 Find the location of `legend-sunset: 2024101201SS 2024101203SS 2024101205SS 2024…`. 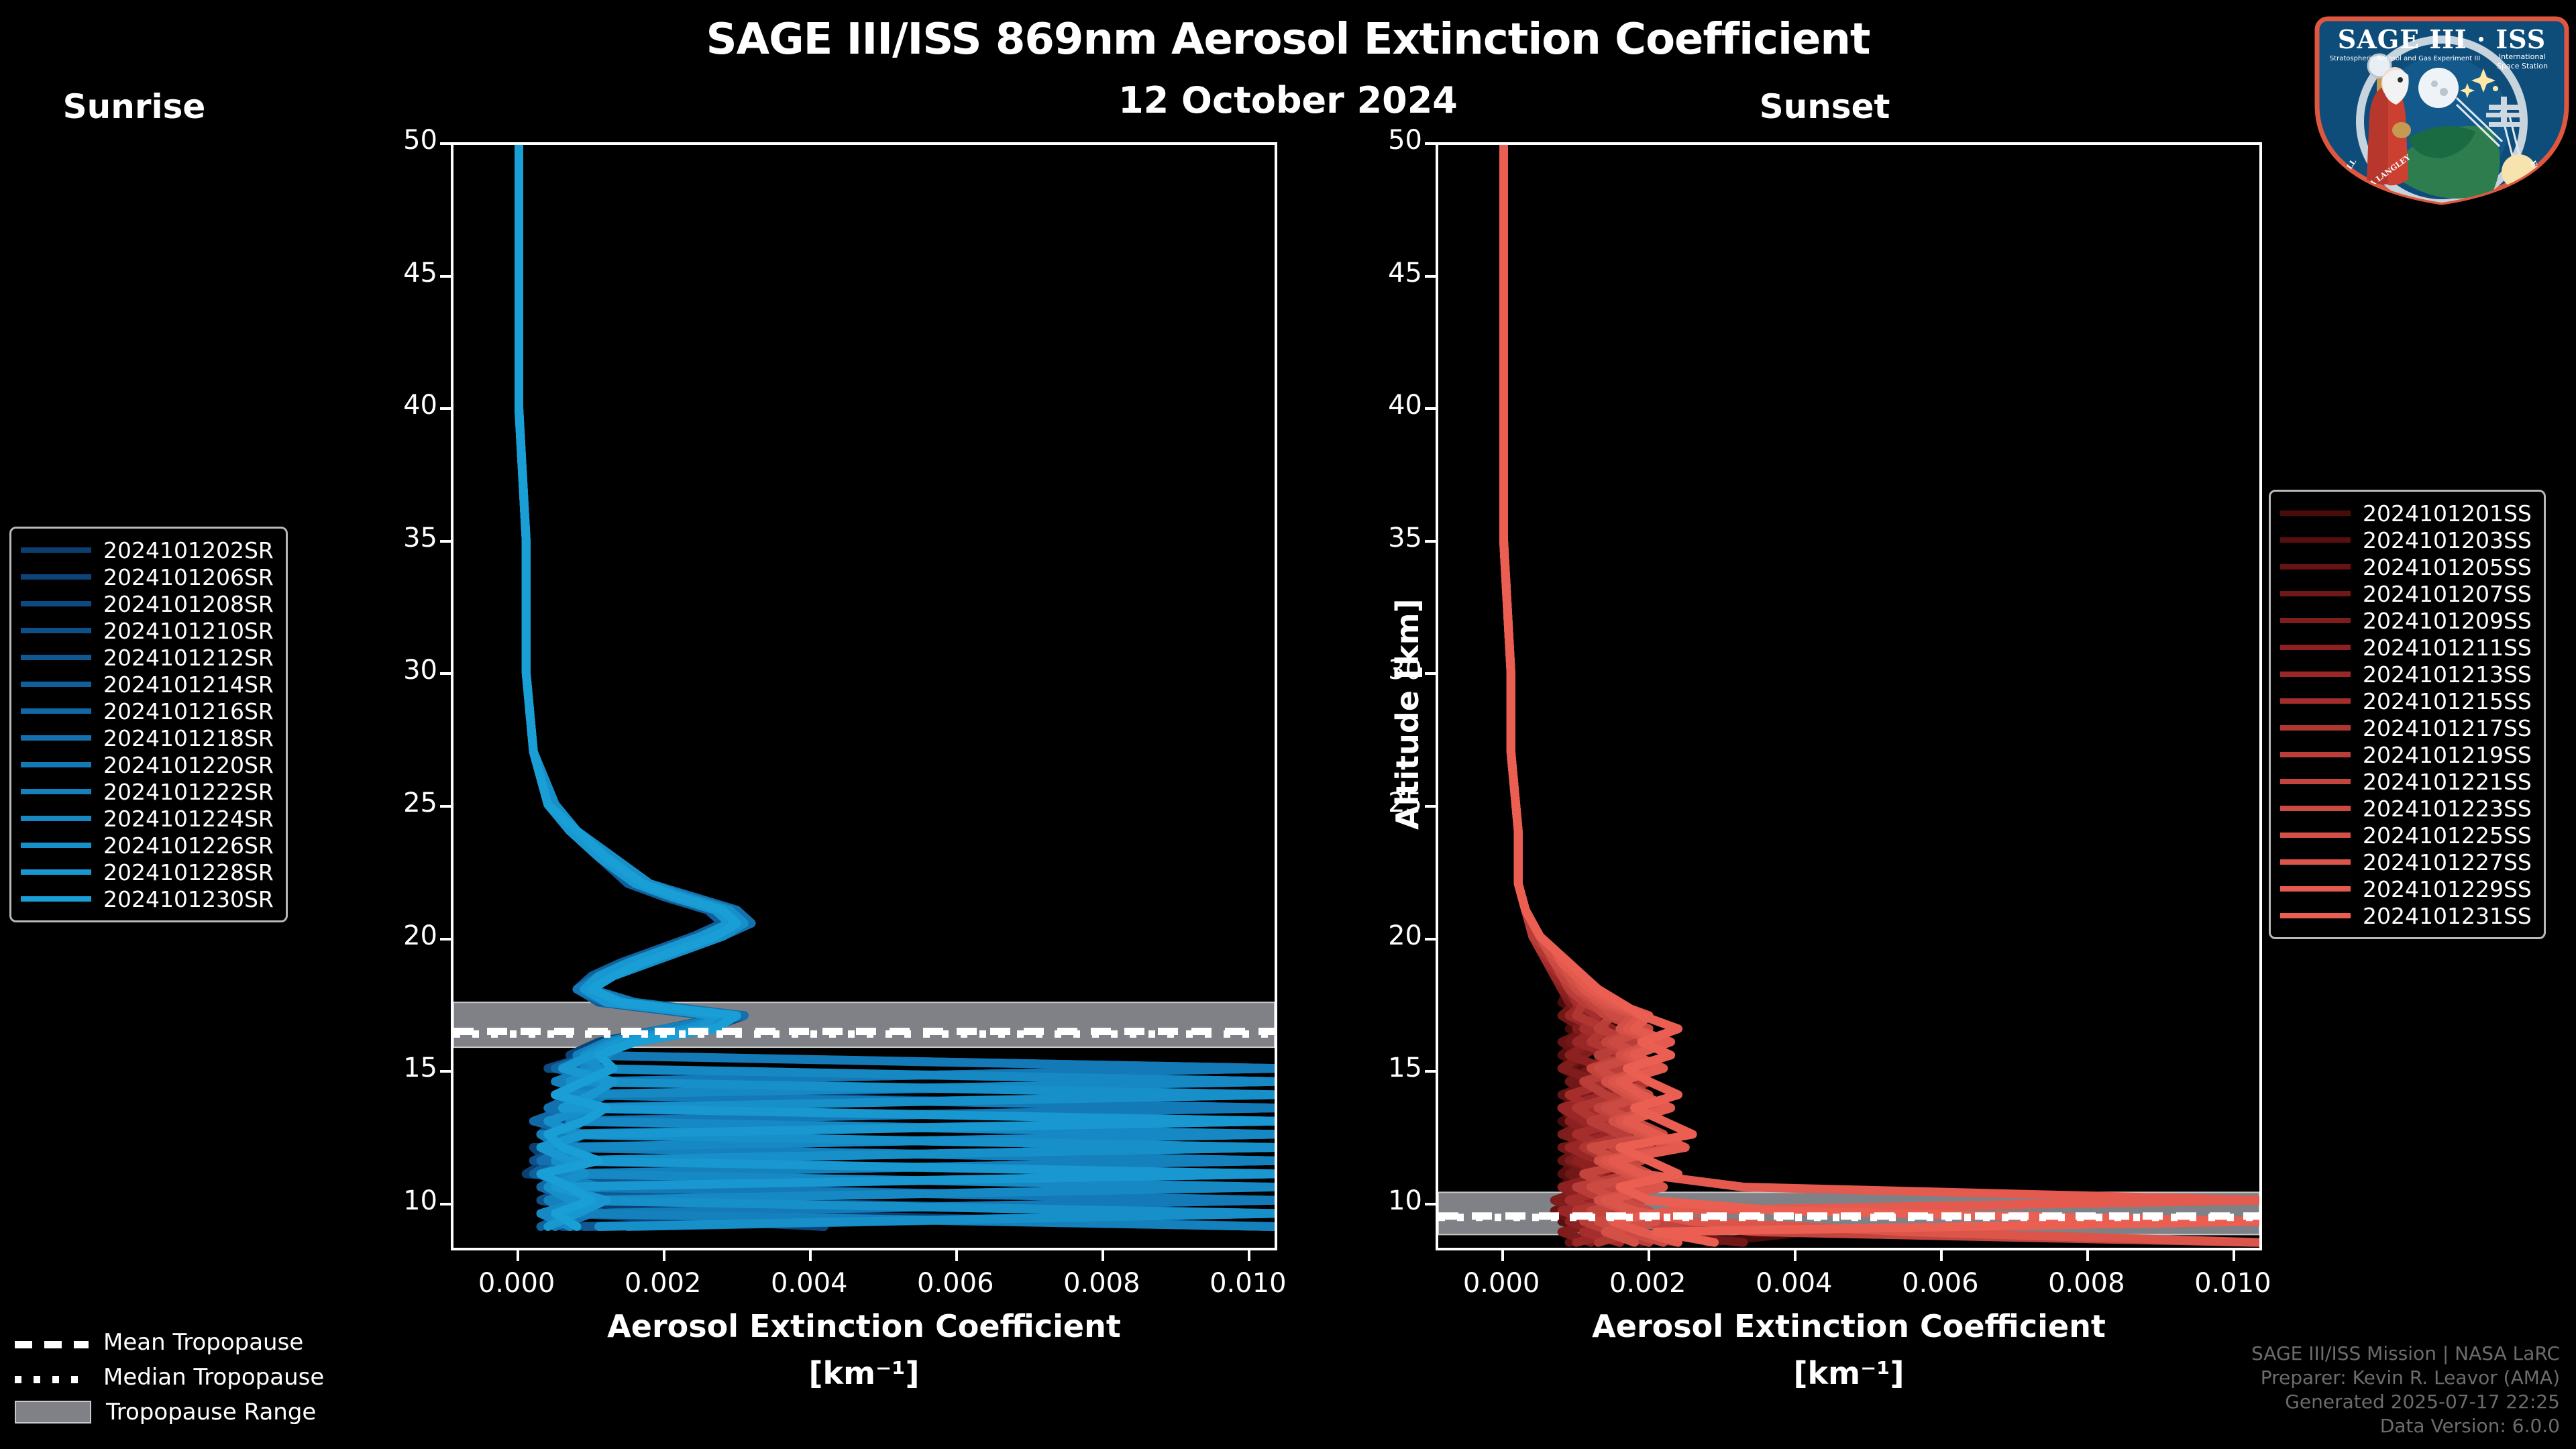

legend-sunset: 2024101201SS 2024101203SS 2024101205SS 2024… is located at coordinates (2407, 714).